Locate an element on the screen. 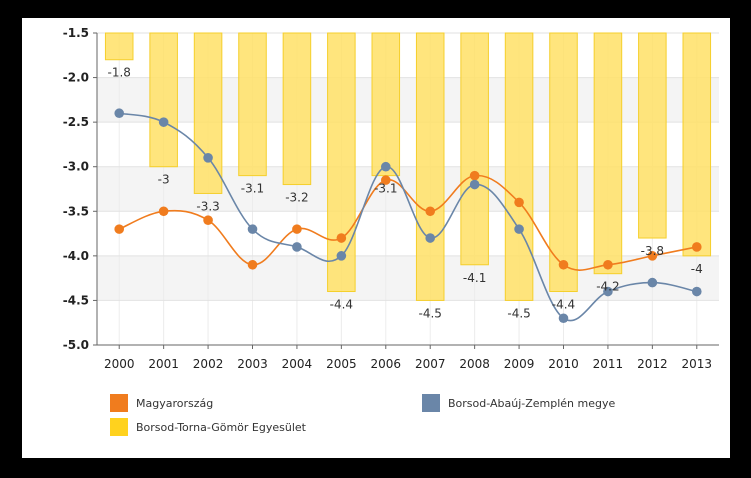 Image resolution: width=751 pixels, height=478 pixels. y-tick-label: -1.5 is located at coordinates (76, 33).